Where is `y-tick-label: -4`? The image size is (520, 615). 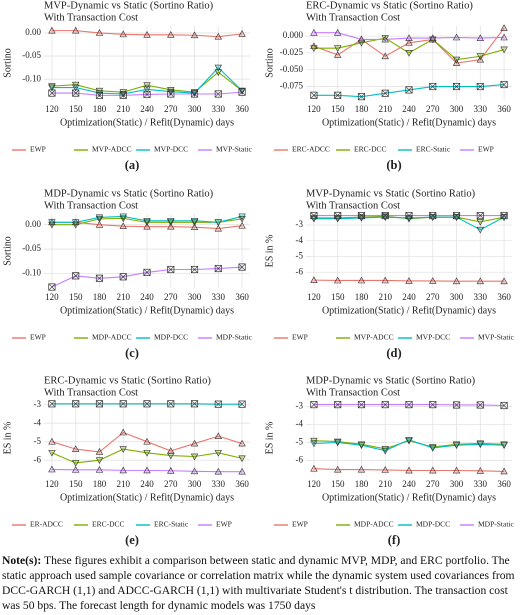 y-tick-label: -4 is located at coordinates (300, 240).